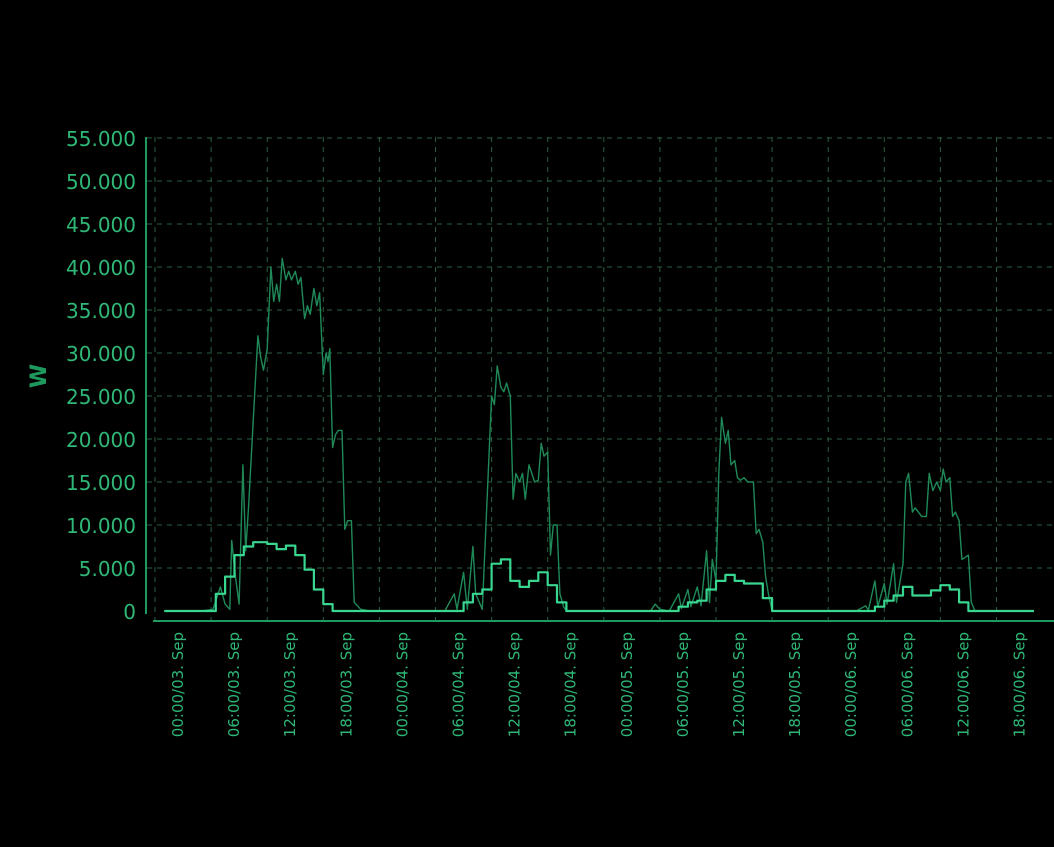  I want to click on y-tick-label: 10.000, so click(101, 526).